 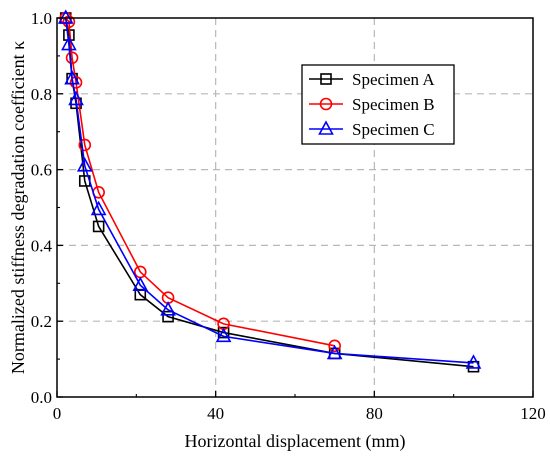 I want to click on x-tick-label: 120, so click(x=533, y=413).